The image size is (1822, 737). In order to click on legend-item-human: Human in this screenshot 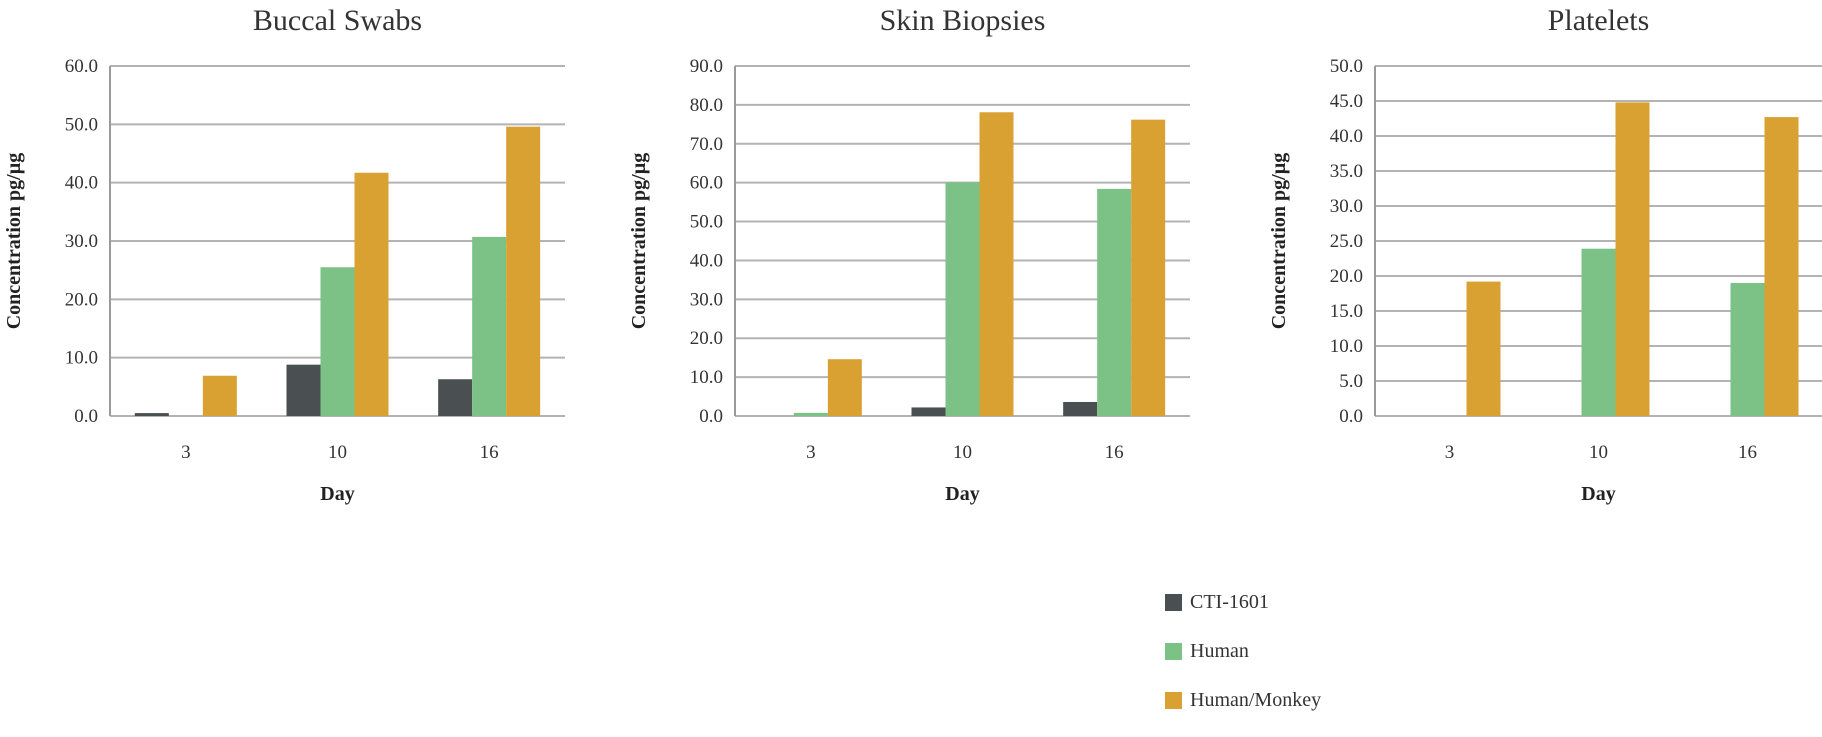, I will do `click(1243, 651)`.